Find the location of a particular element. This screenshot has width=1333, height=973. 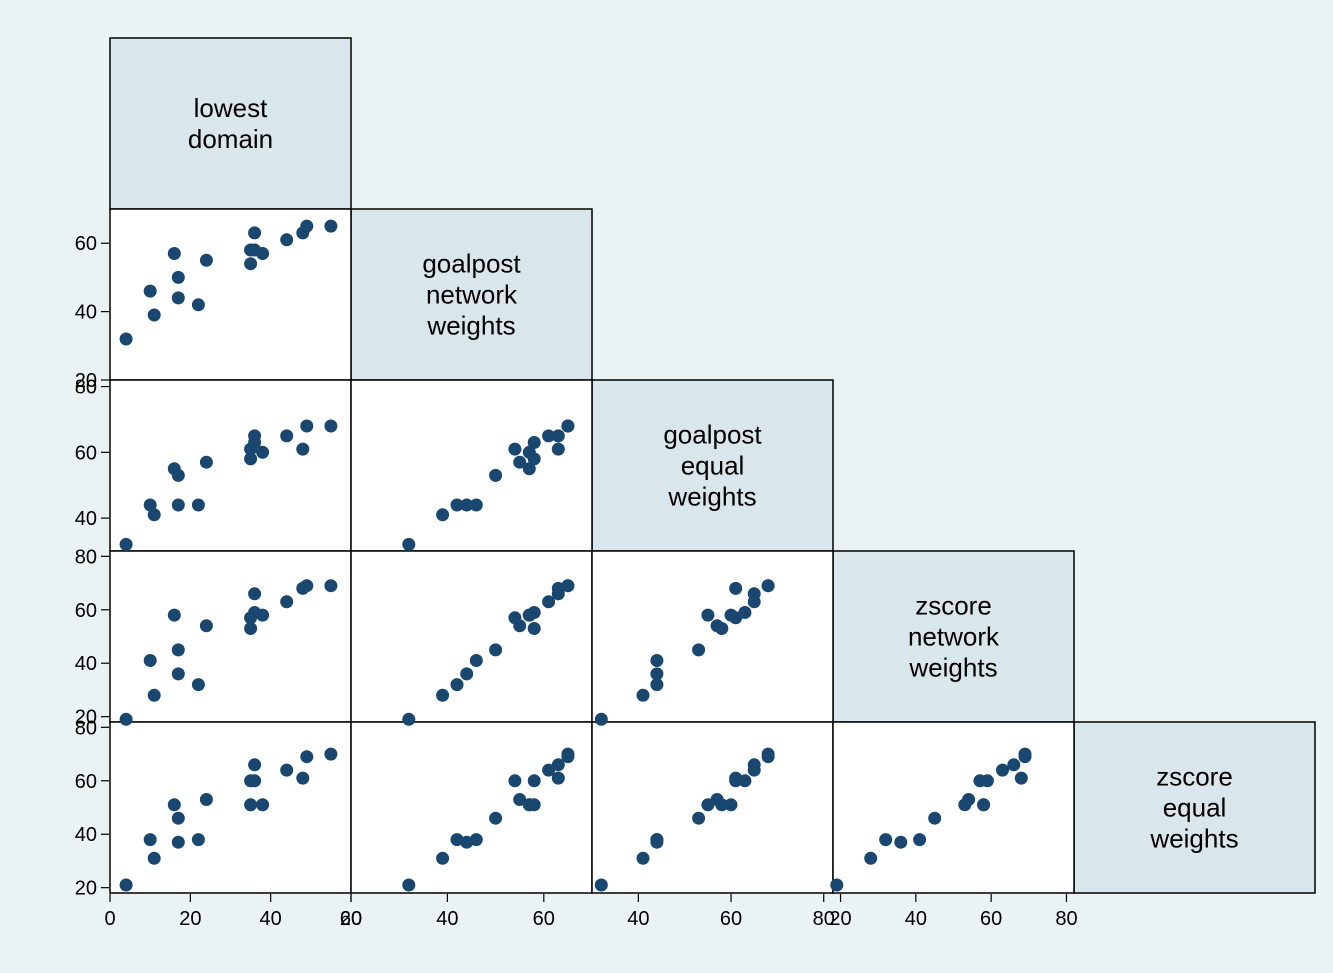

x-tick-label: 20 is located at coordinates (840, 919).